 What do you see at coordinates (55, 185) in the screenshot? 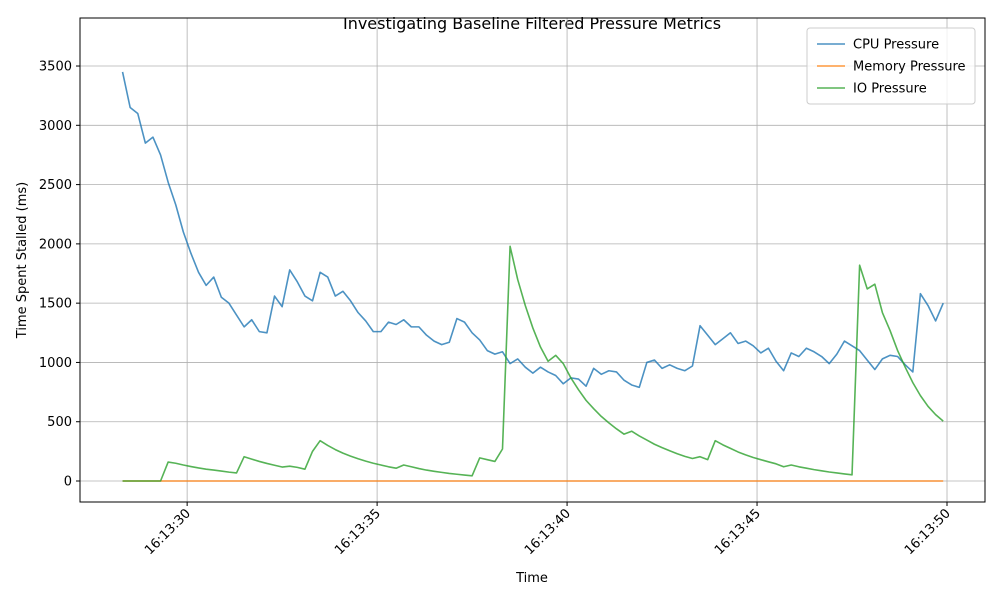
I see `y-tick-label: 2500` at bounding box center [55, 185].